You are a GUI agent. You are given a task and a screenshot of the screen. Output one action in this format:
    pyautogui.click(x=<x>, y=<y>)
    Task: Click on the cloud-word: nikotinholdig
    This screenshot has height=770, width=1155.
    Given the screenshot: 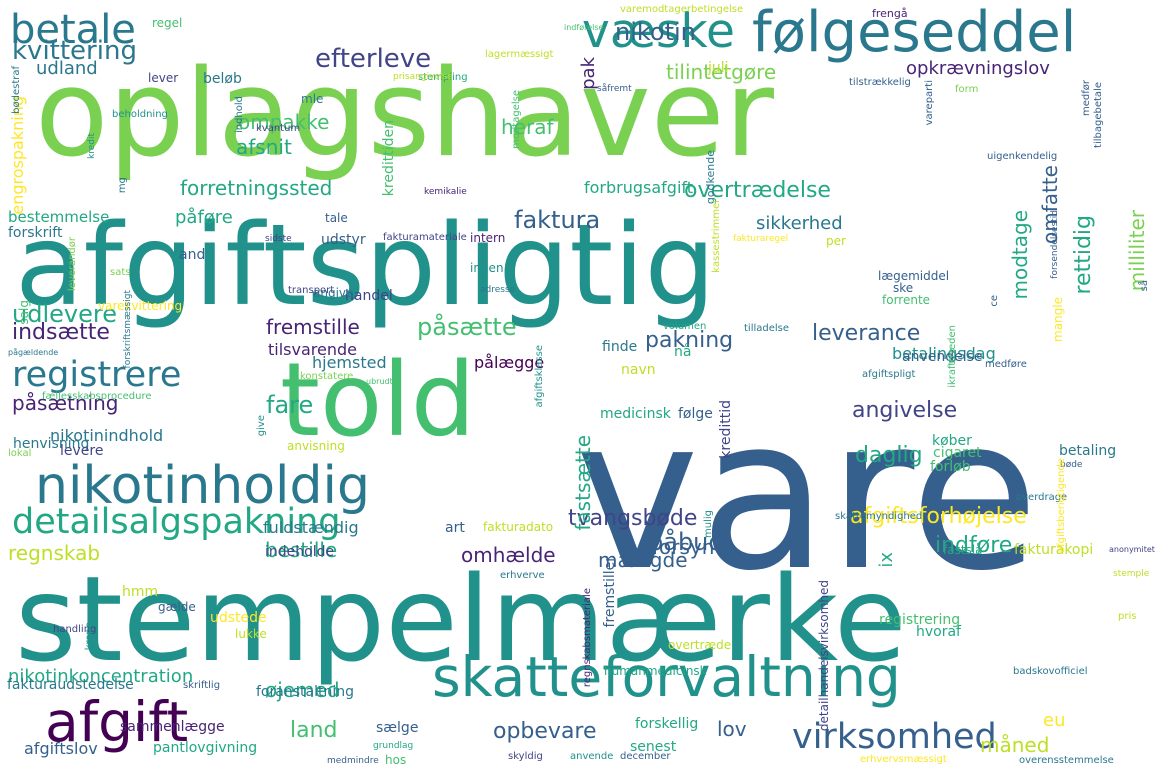 What is the action you would take?
    pyautogui.click(x=202, y=486)
    